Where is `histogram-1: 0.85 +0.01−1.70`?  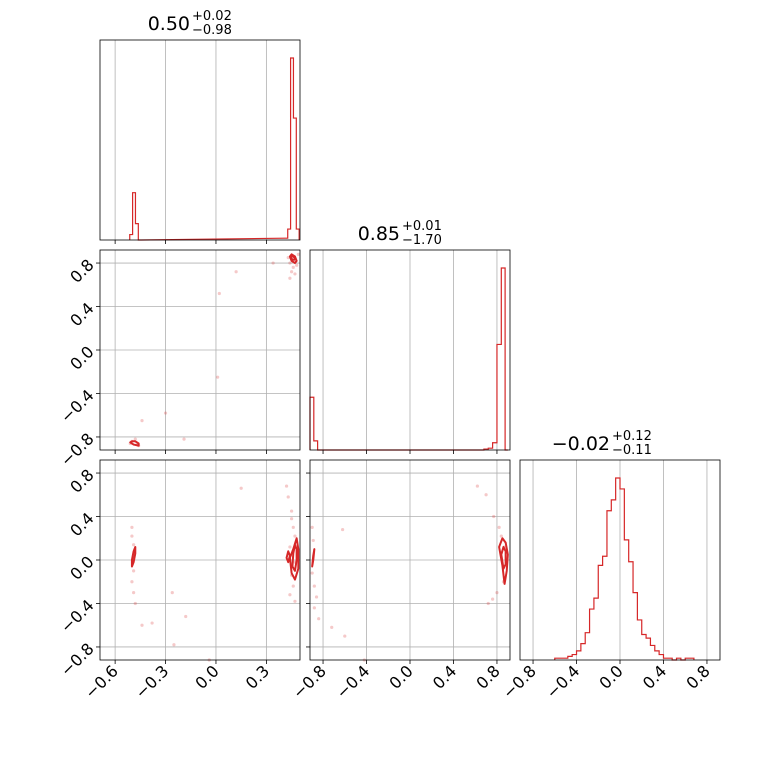
histogram-1: 0.85 +0.01−1.70 is located at coordinates (410, 336).